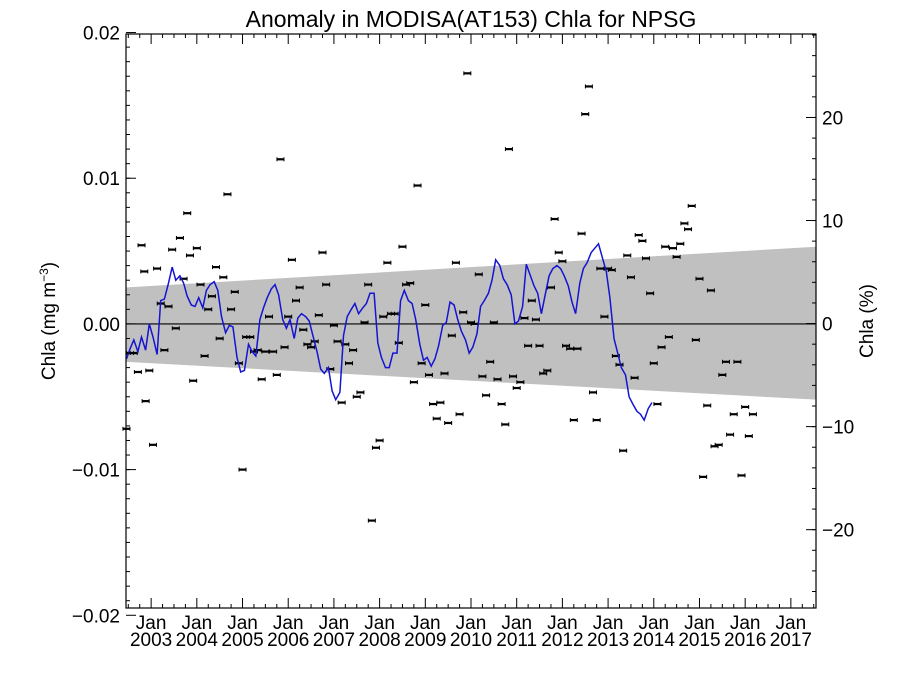  I want to click on y-axis-left-title-sup: −3, so click(44, 275).